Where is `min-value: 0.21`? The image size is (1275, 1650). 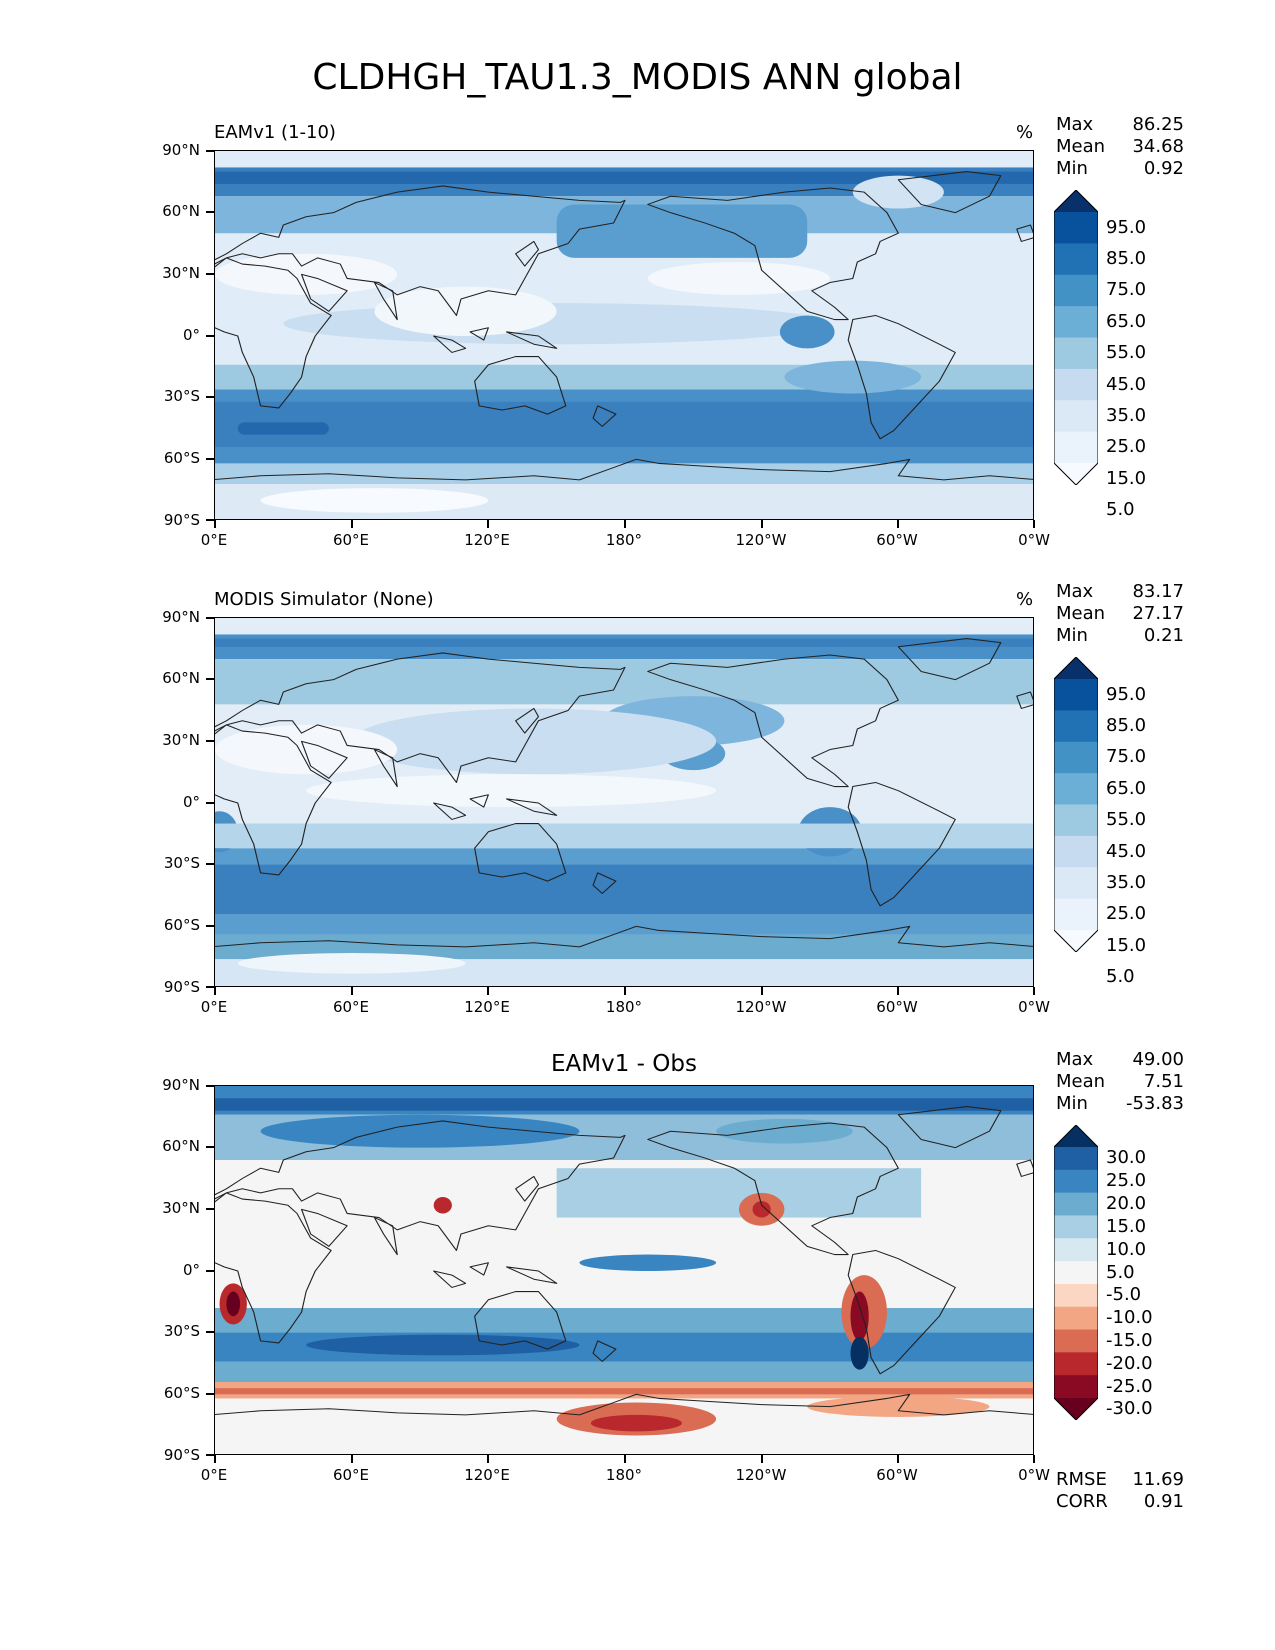 min-value: 0.21 is located at coordinates (1163, 635).